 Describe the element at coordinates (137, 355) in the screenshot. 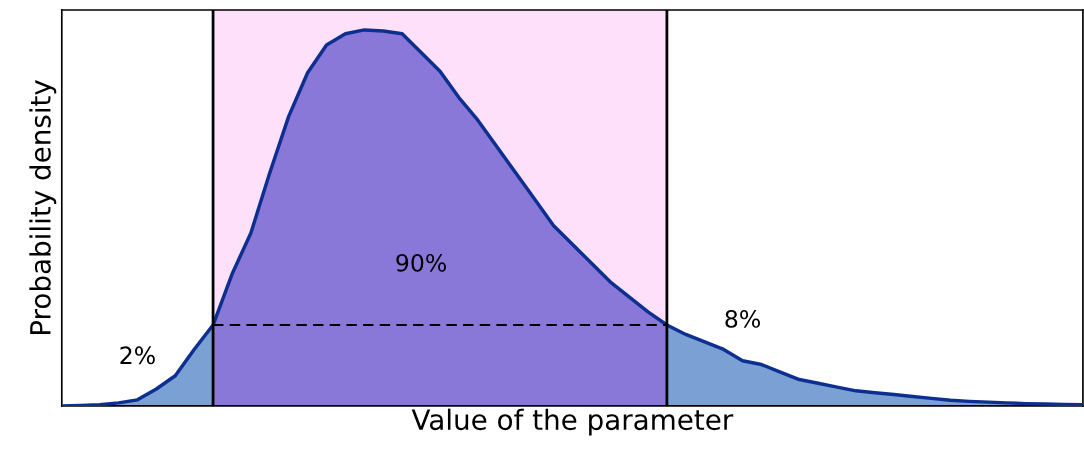

I see `annotation: 2%` at that location.